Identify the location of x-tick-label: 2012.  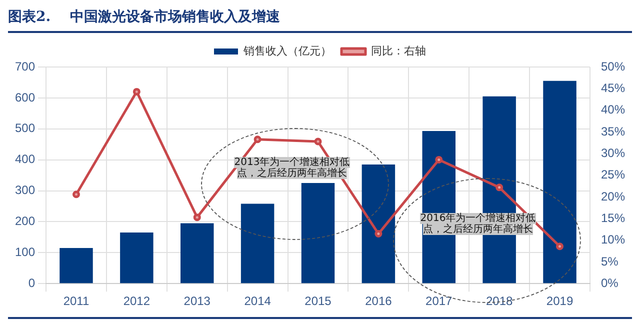
(136, 301).